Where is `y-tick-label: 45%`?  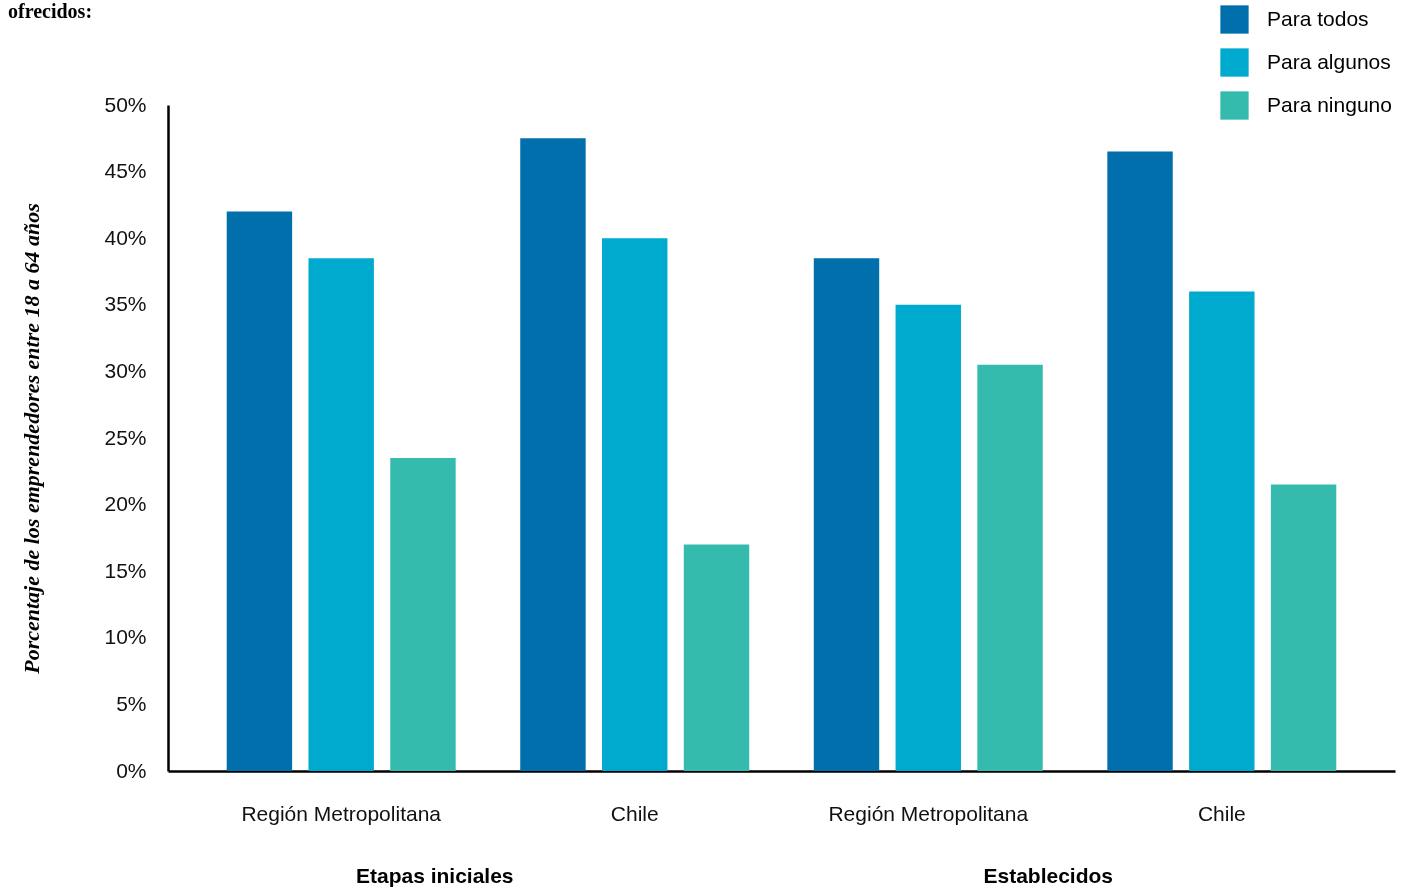 y-tick-label: 45% is located at coordinates (125, 171).